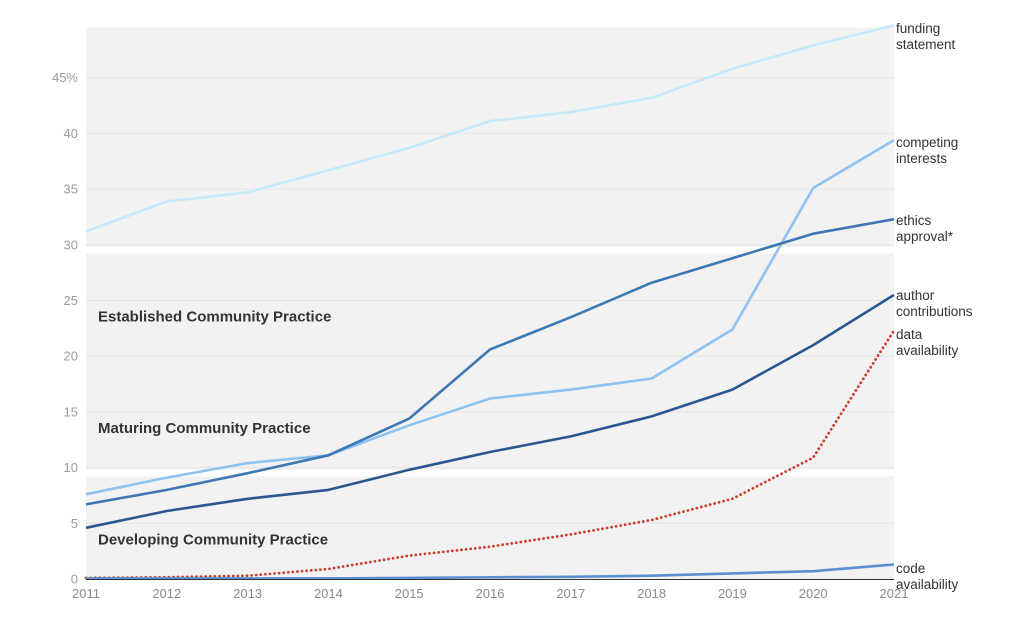 Image resolution: width=1024 pixels, height=630 pixels. What do you see at coordinates (65, 77) in the screenshot?
I see `y-tick-label: 45%` at bounding box center [65, 77].